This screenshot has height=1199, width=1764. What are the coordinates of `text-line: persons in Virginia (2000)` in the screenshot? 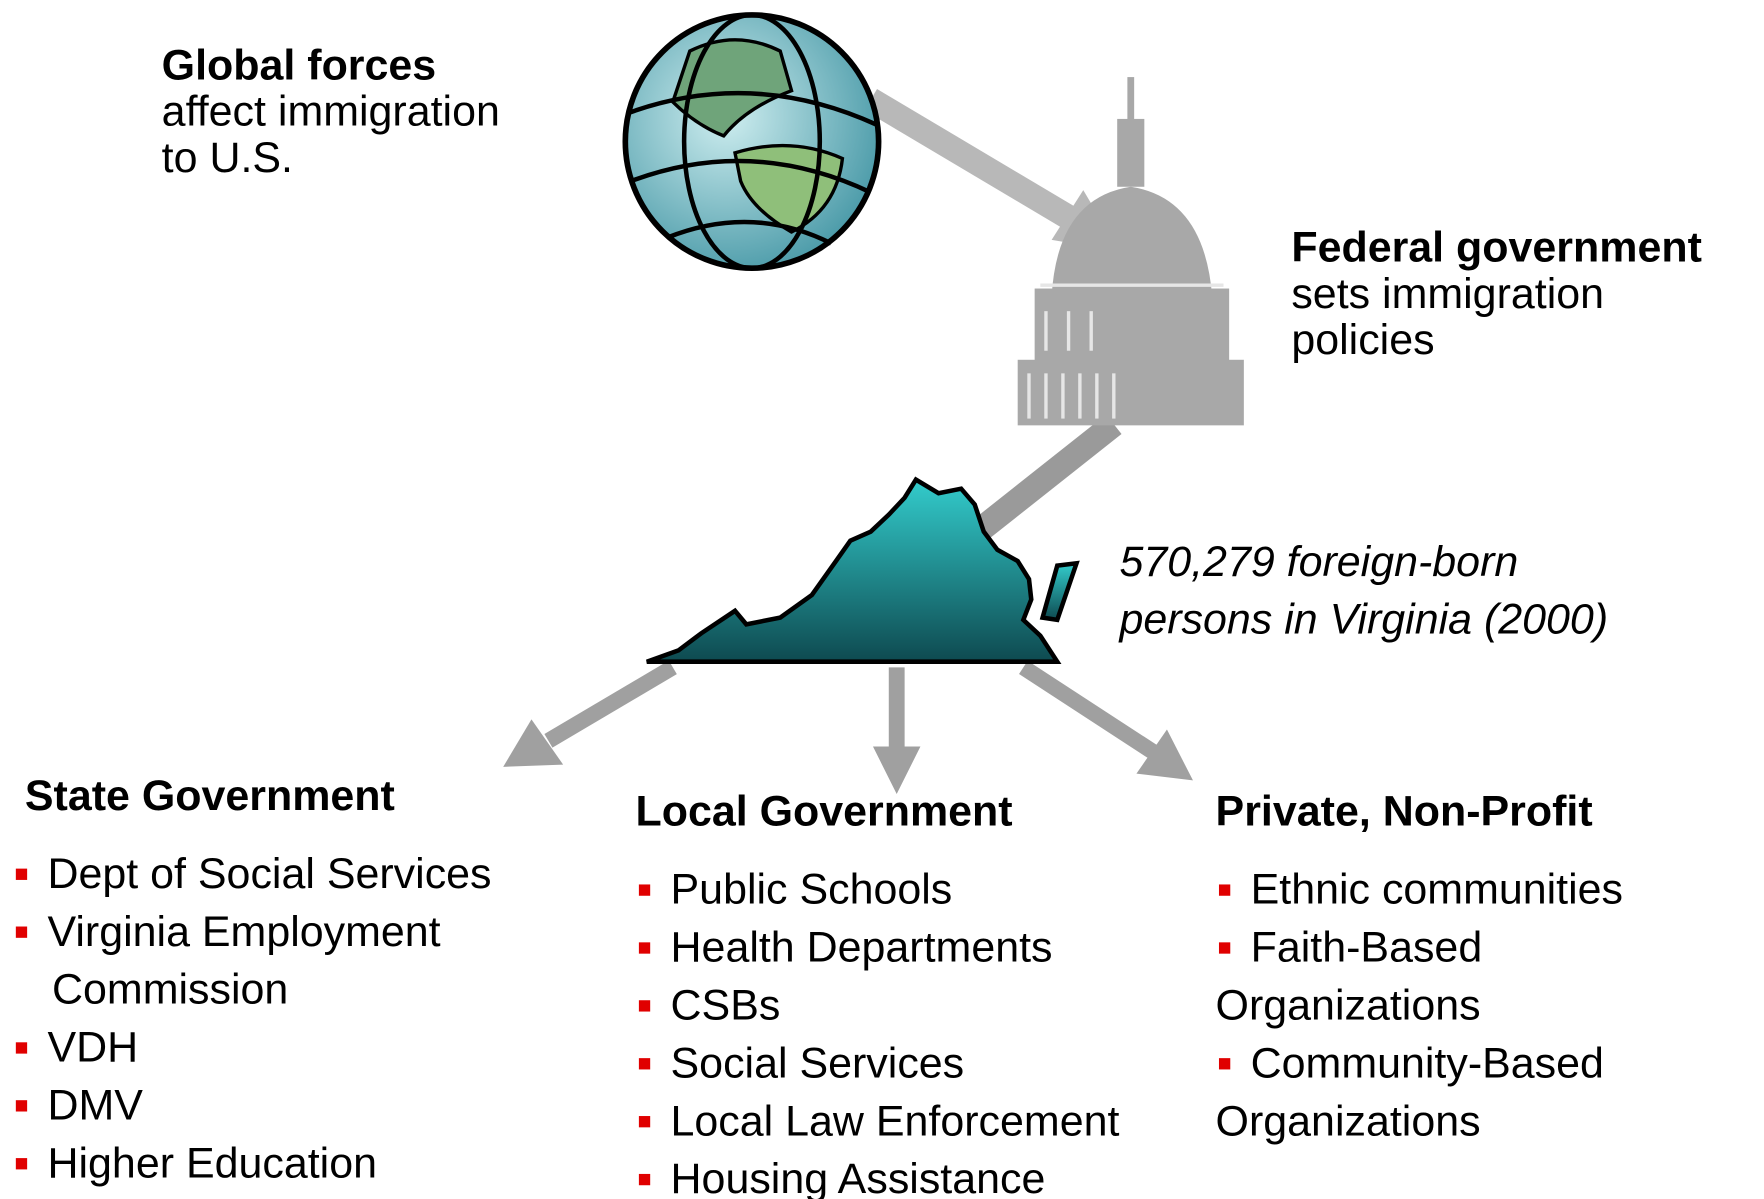 It's located at (1362, 619).